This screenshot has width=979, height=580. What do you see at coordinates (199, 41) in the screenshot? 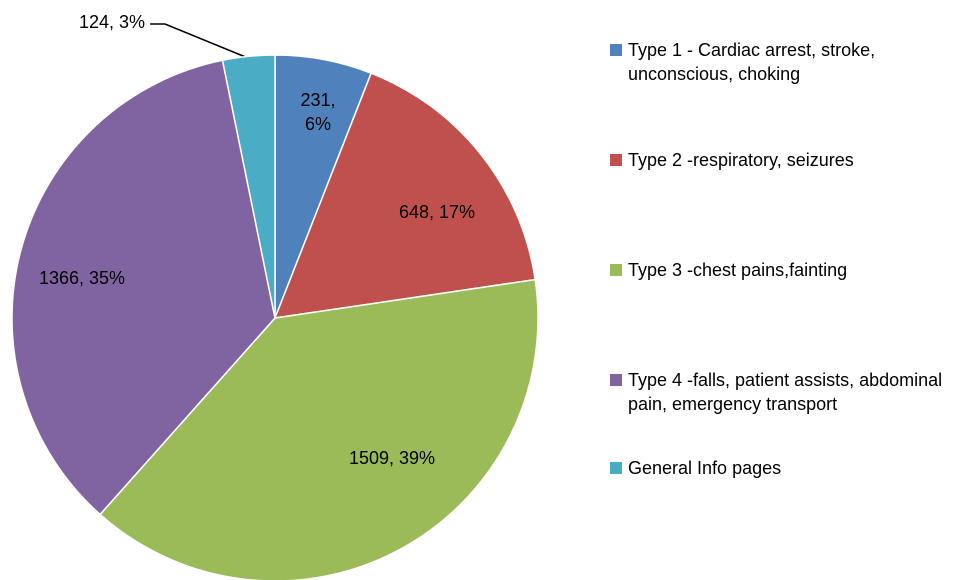
I see `leader-line` at bounding box center [199, 41].